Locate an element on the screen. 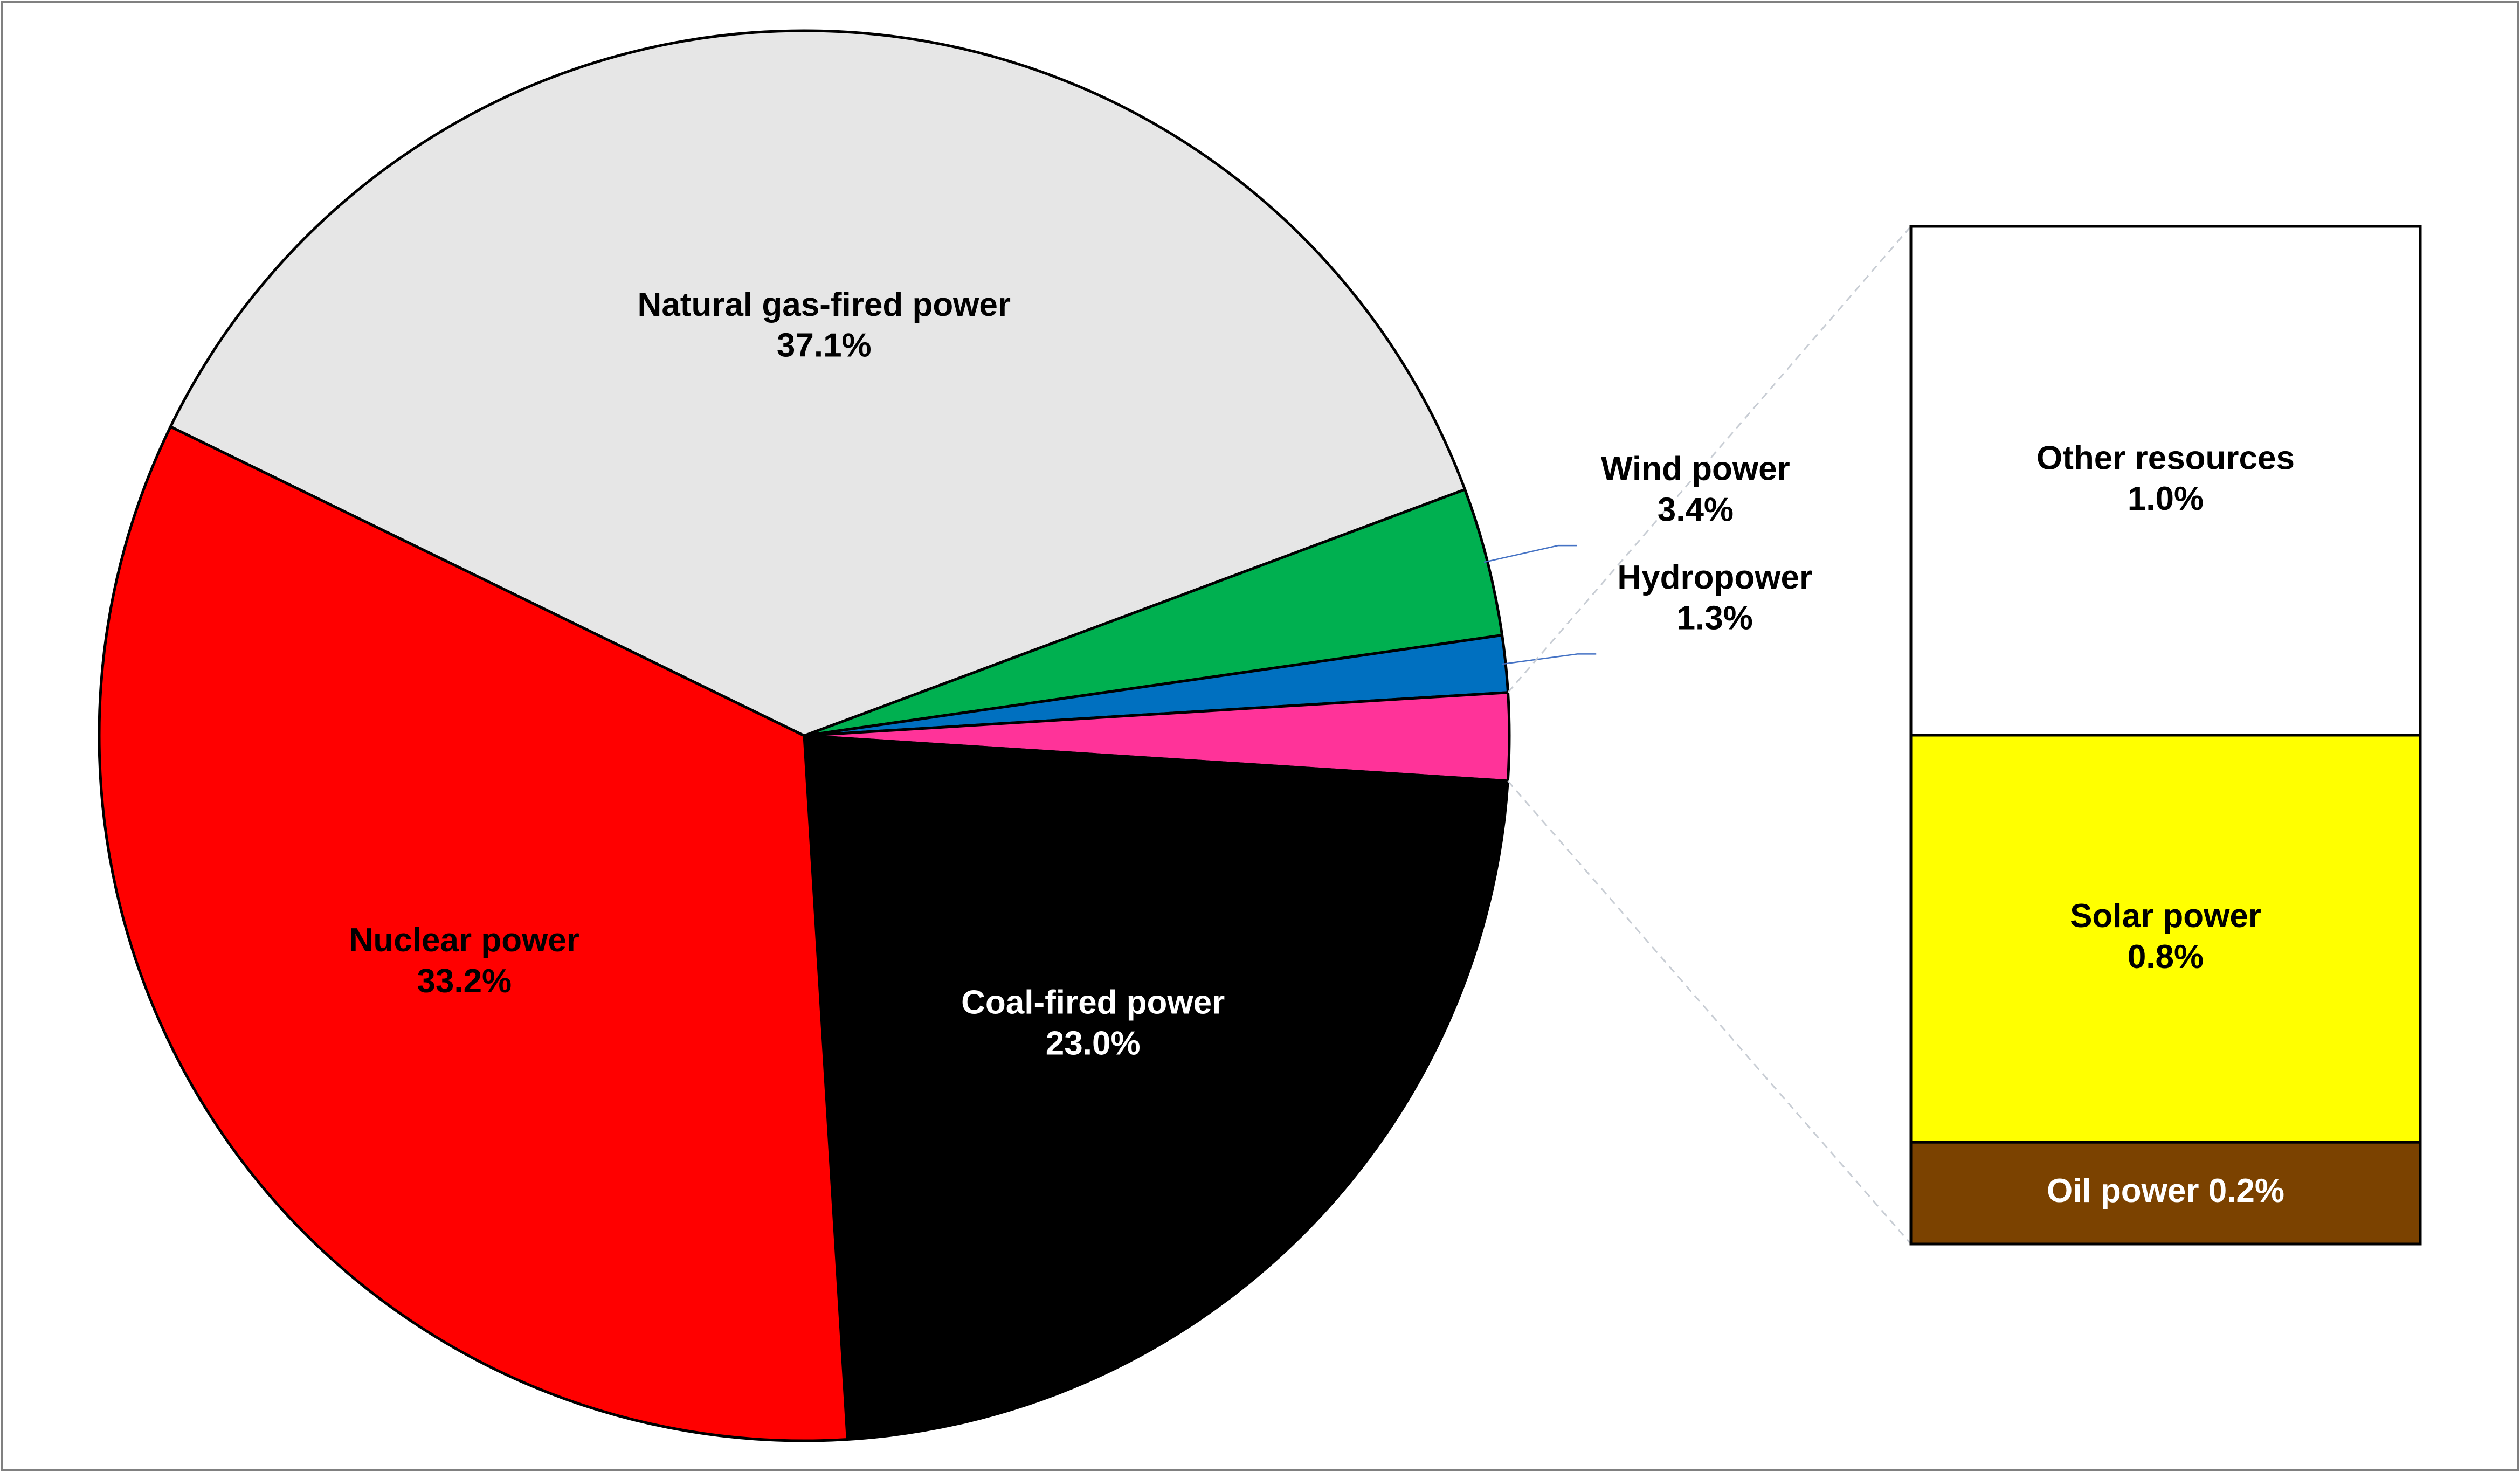 The height and width of the screenshot is (1472, 2520). pie-label-nuclear-power-name: Nuclear power is located at coordinates (464, 940).